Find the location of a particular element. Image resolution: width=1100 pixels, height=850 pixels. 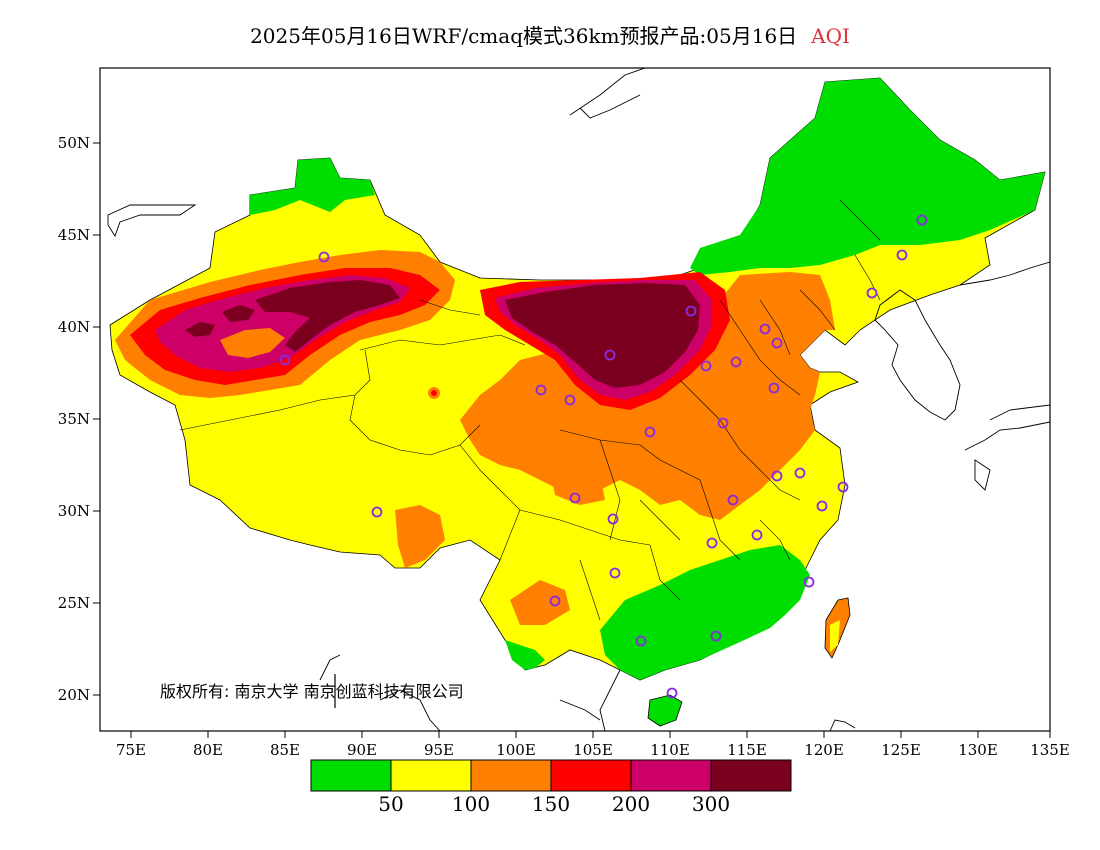

lat-tick-label: 30N is located at coordinates (74, 511).